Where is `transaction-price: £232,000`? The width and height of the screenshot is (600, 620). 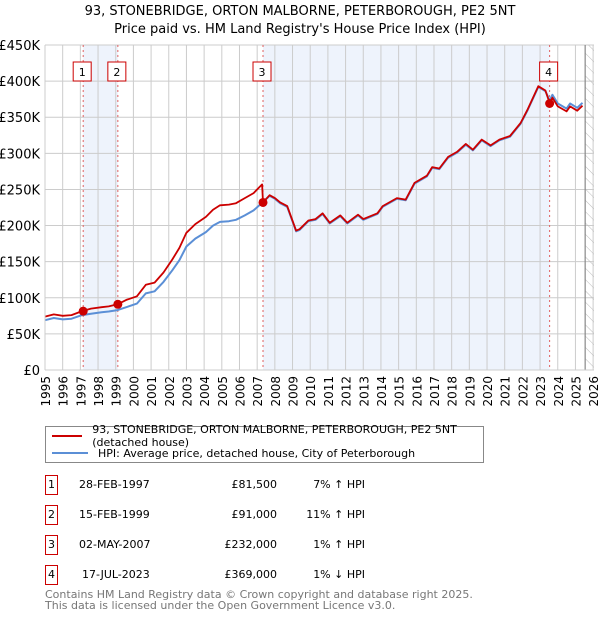 transaction-price: £232,000 is located at coordinates (251, 544).